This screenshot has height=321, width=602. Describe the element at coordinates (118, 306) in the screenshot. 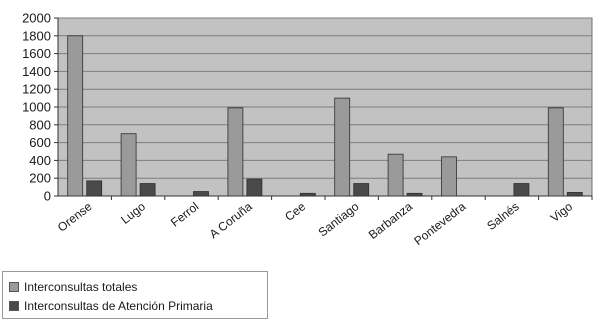

I see `legend-label-series-2: Interconsultas de Atención Primaria` at that location.